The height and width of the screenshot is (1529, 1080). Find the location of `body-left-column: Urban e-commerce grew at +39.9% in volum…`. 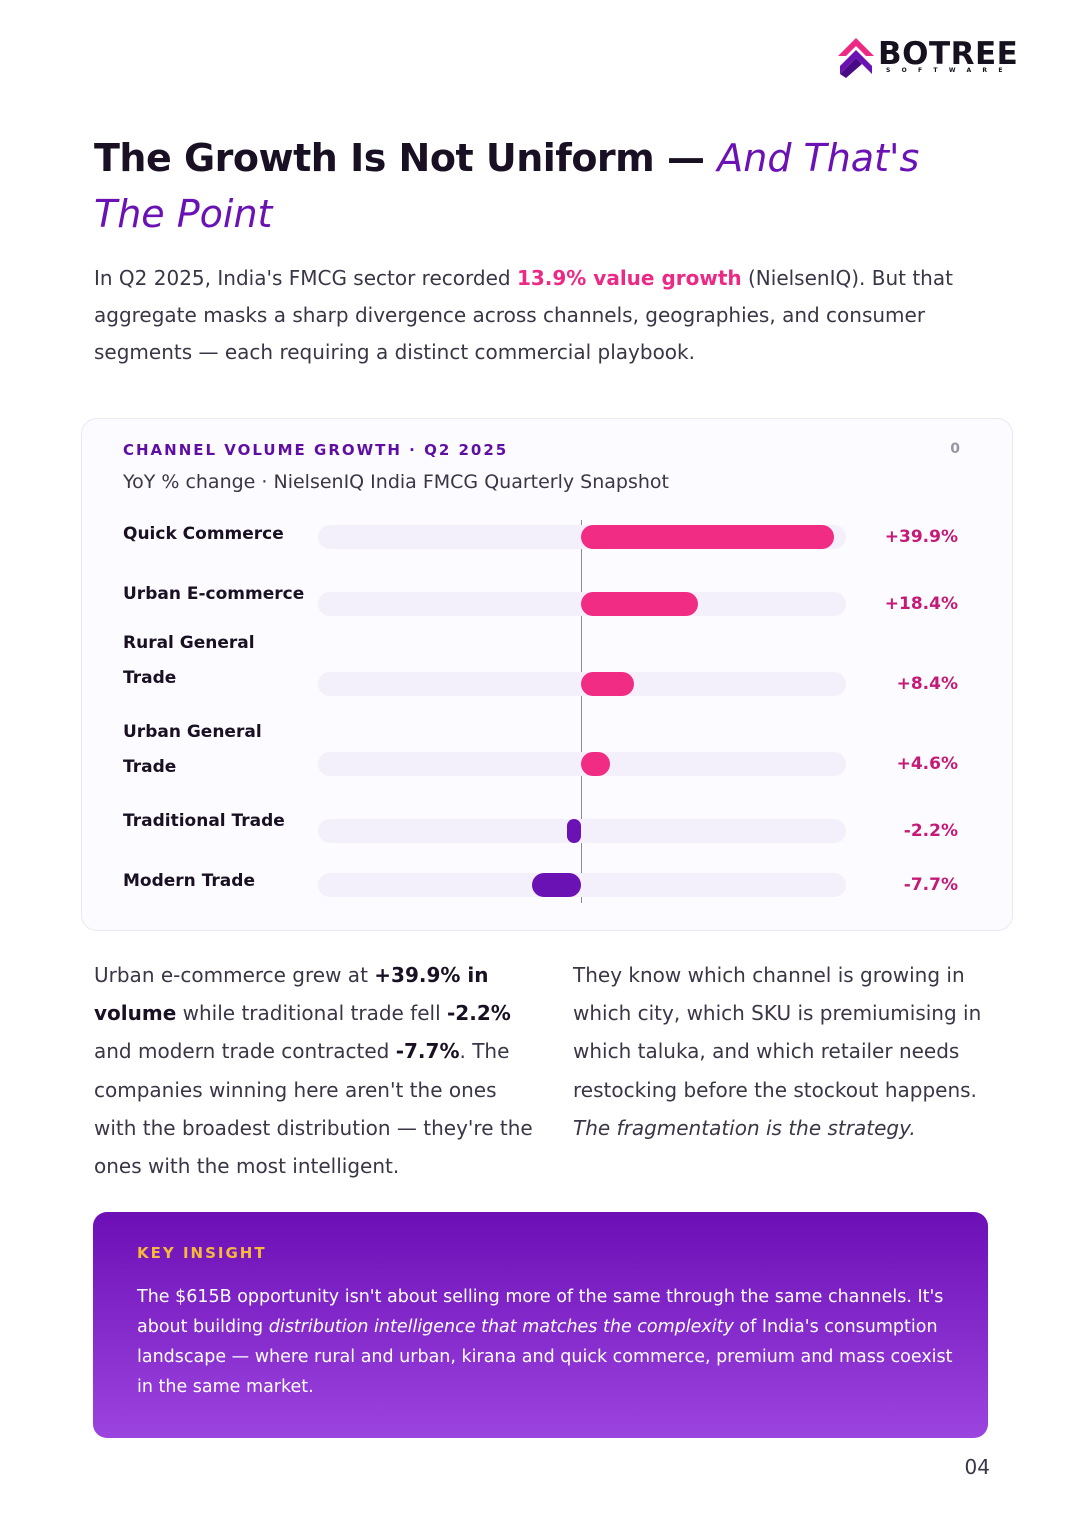

body-left-column: Urban e-commerce grew at +39.9% in volum… is located at coordinates (319, 1070).